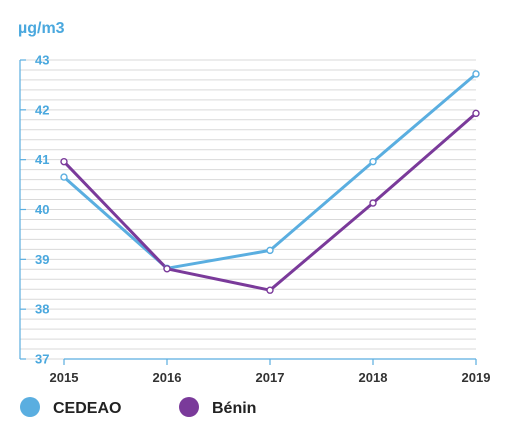 The height and width of the screenshot is (437, 514). Describe the element at coordinates (42, 259) in the screenshot. I see `y-tick-label: 39` at that location.